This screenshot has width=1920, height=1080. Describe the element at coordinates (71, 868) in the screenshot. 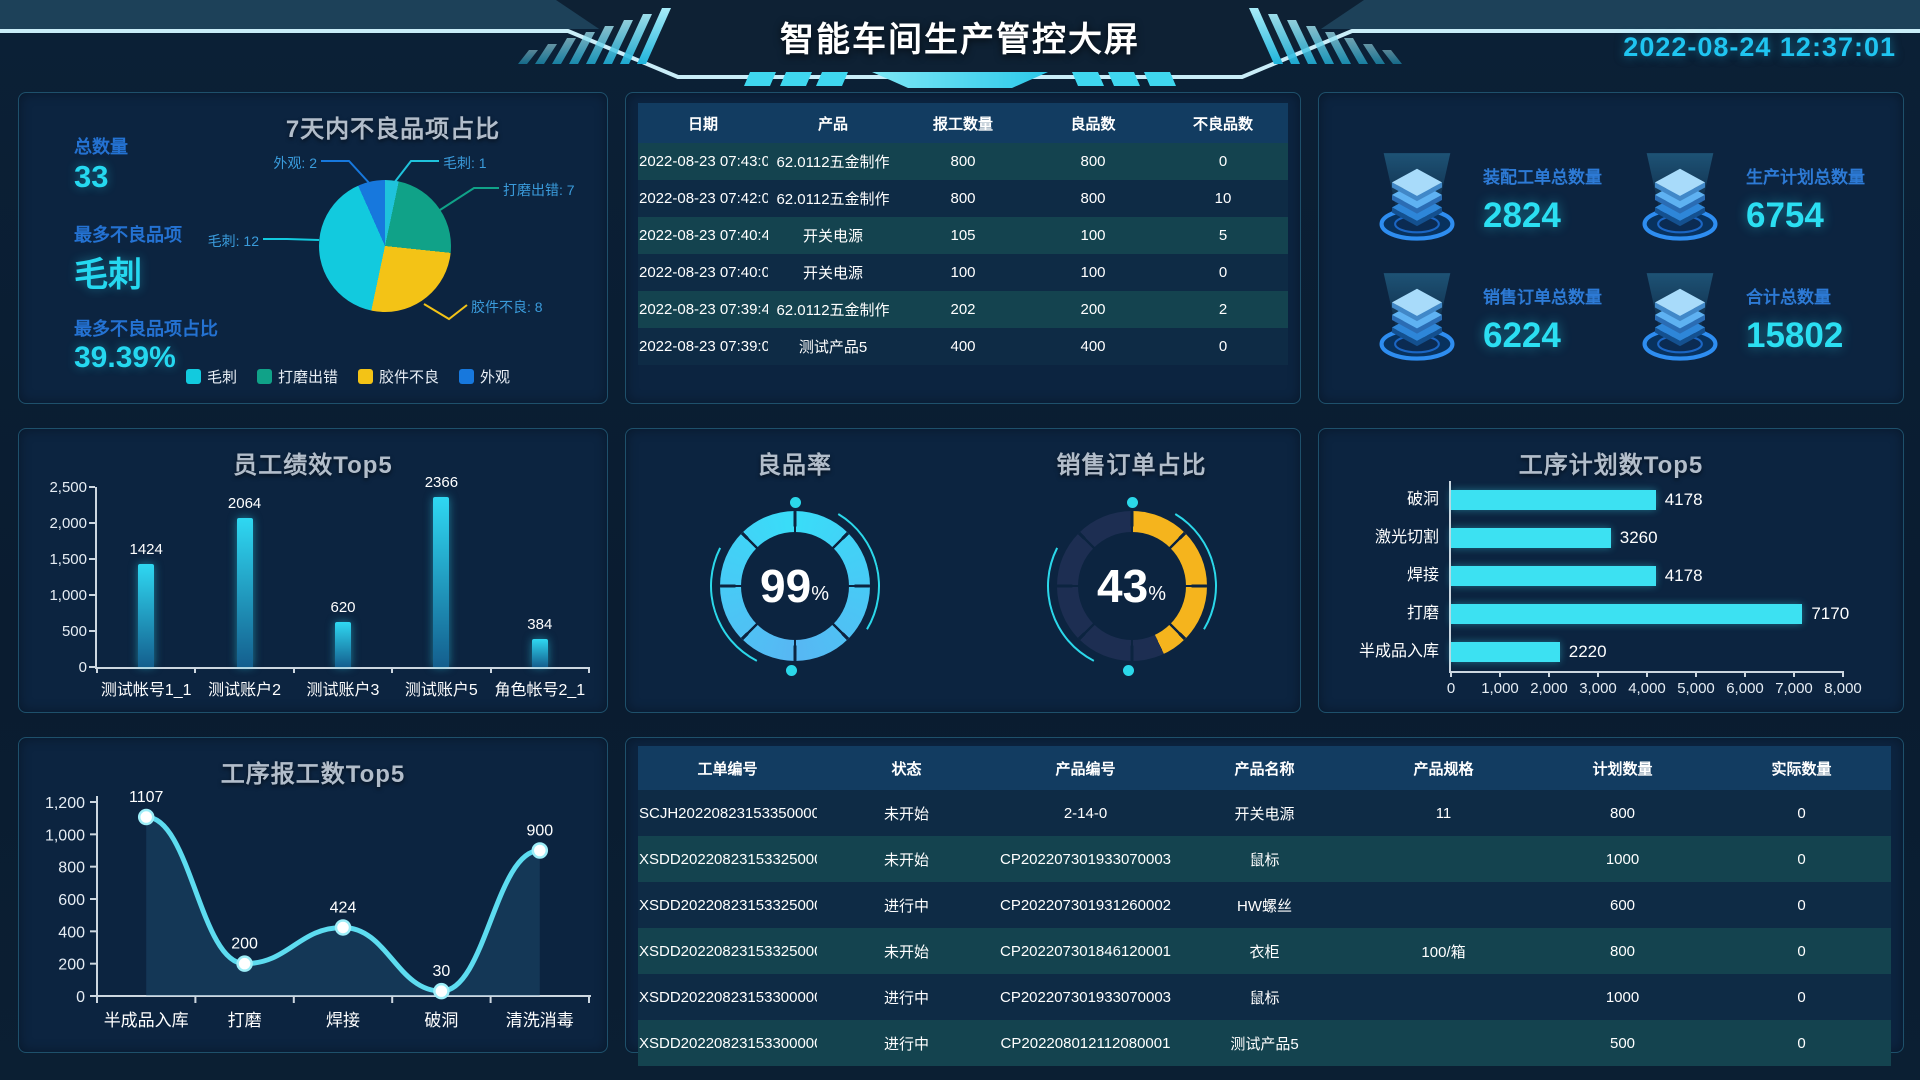

I see `svg-text: 800` at that location.